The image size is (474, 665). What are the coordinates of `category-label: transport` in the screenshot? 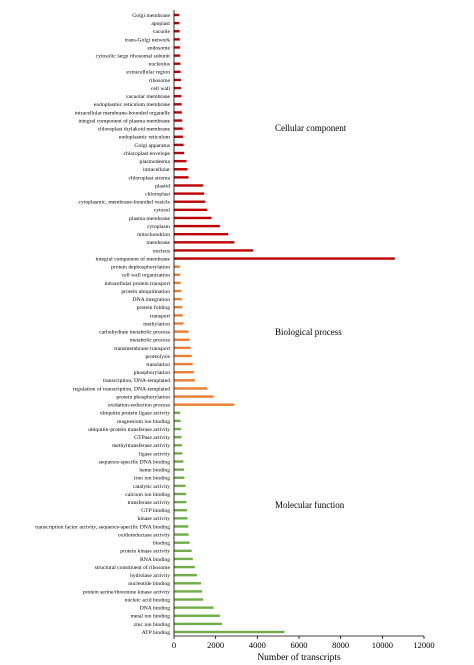 It's located at (160, 316).